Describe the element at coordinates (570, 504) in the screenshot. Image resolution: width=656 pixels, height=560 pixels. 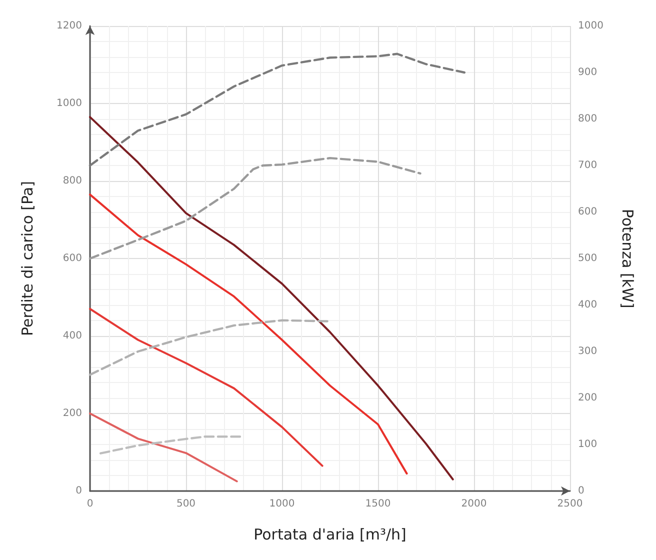
I see `x-tick-label: 2500` at that location.